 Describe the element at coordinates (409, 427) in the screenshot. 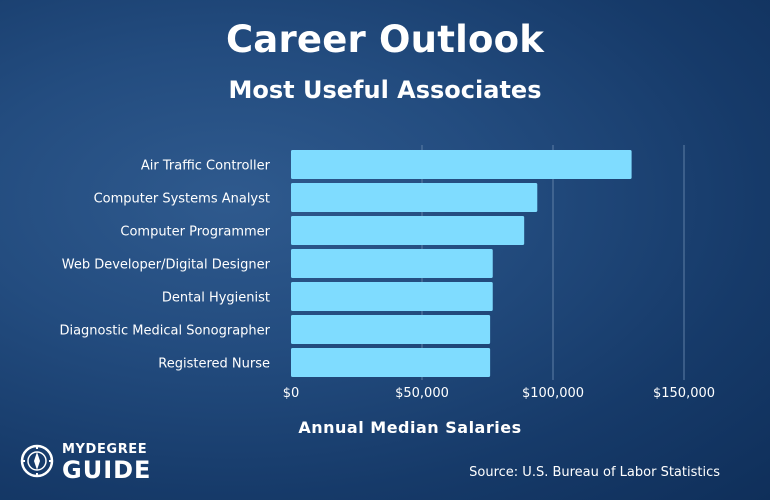

I see `x-axis-label: Annual Median Salaries` at that location.